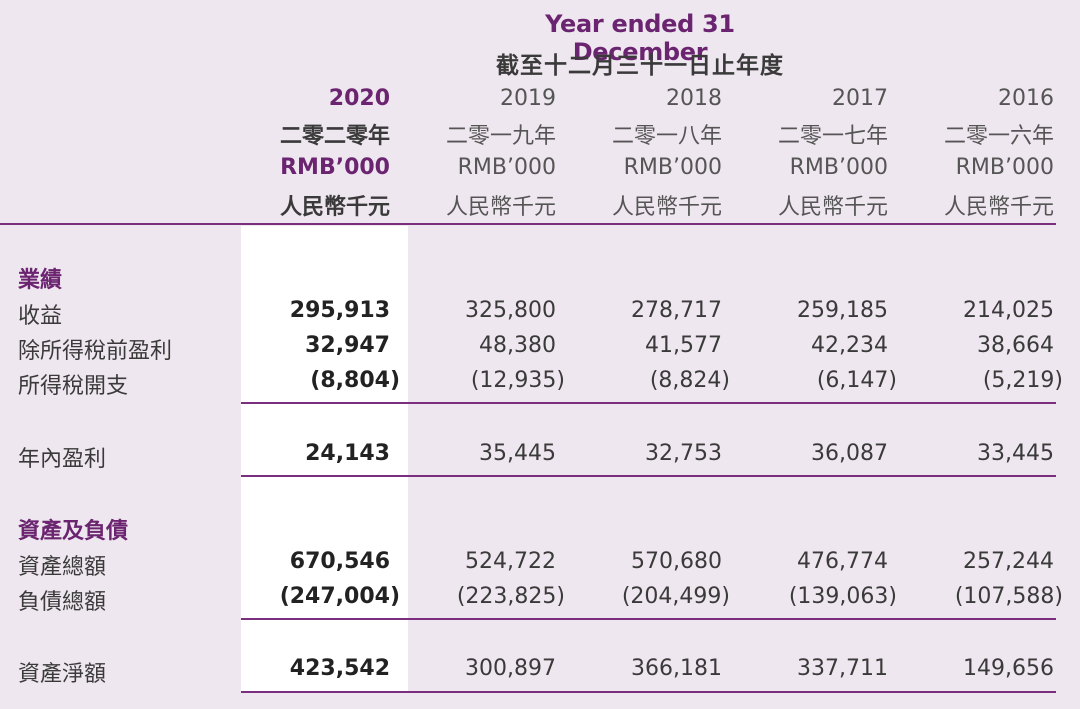 The height and width of the screenshot is (709, 1080). What do you see at coordinates (998, 207) in the screenshot?
I see `col-unit-zh-2016: 人民幣千元` at bounding box center [998, 207].